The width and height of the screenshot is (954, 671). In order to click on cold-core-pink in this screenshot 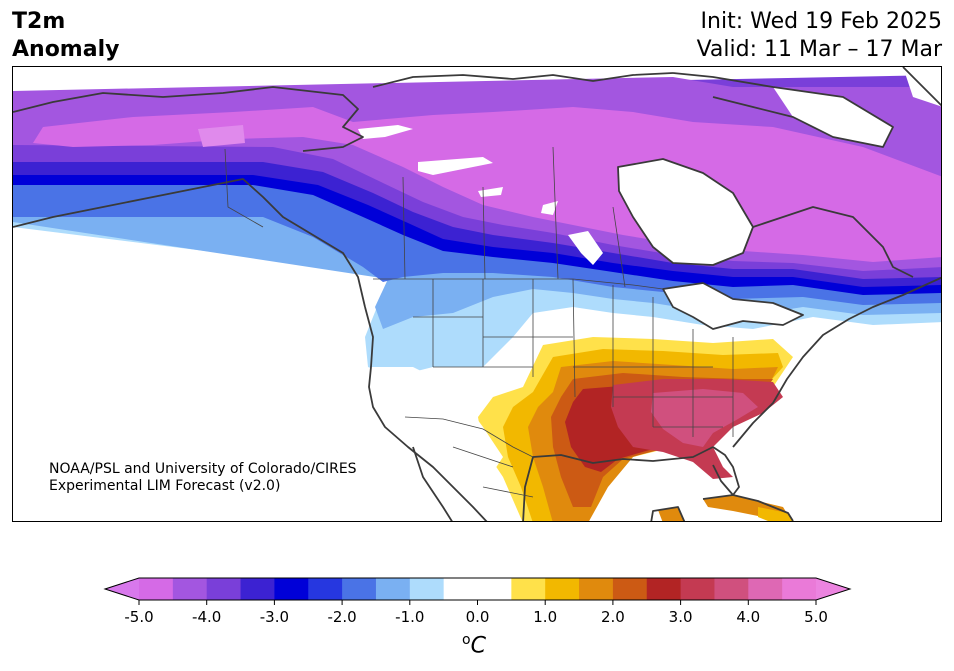, I will do `click(221, 136)`.